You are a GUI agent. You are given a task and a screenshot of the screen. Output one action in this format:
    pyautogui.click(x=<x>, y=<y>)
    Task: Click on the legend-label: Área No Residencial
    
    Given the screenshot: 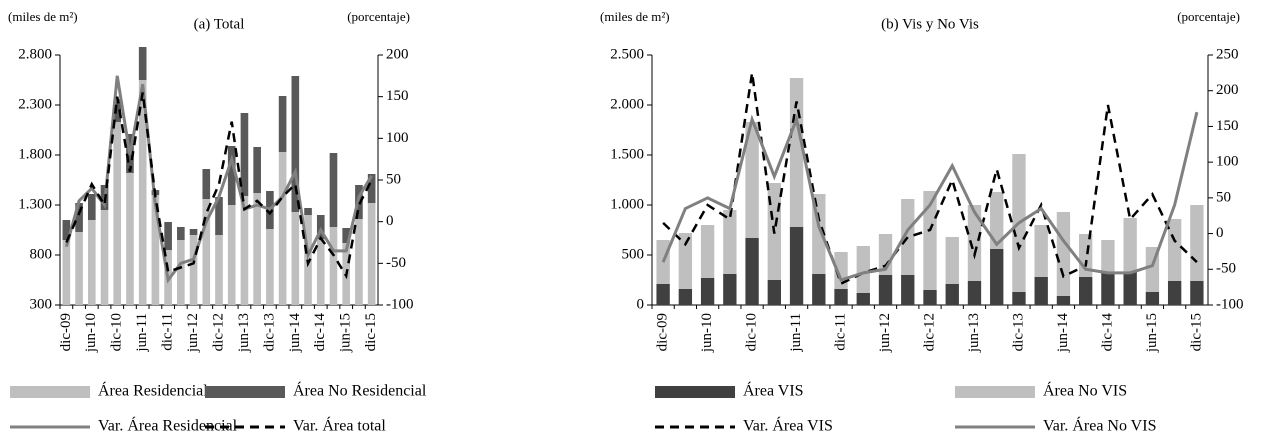 What is the action you would take?
    pyautogui.click(x=360, y=390)
    